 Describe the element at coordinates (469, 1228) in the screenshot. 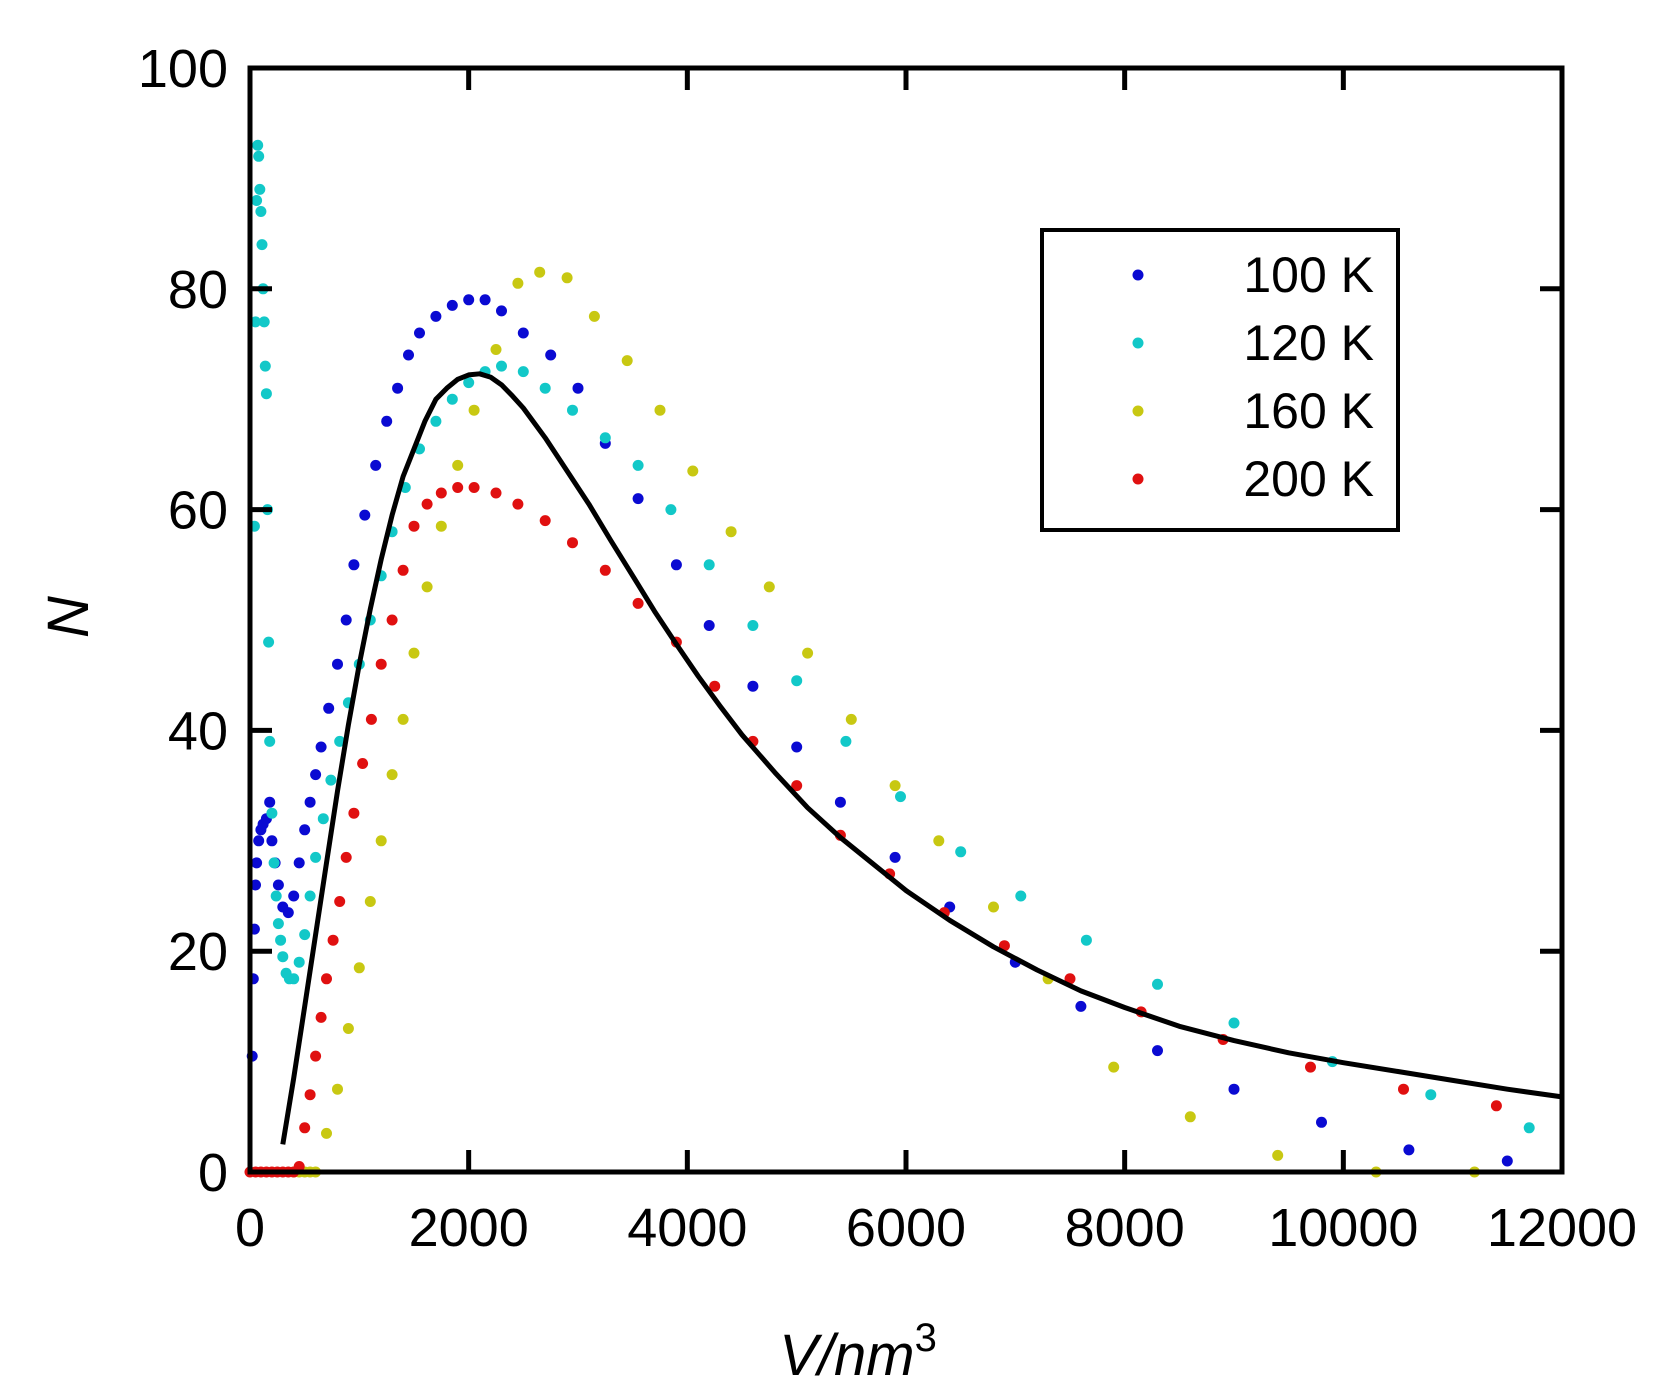

I see `x-tick-label: 2000` at that location.